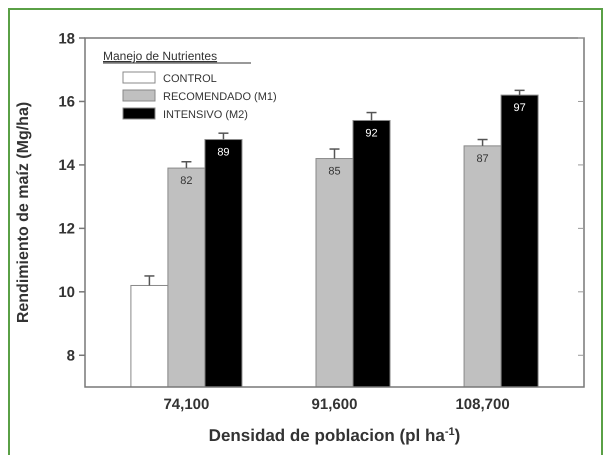 This screenshot has height=455, width=603. Describe the element at coordinates (186, 181) in the screenshot. I see `annotation: 82` at that location.